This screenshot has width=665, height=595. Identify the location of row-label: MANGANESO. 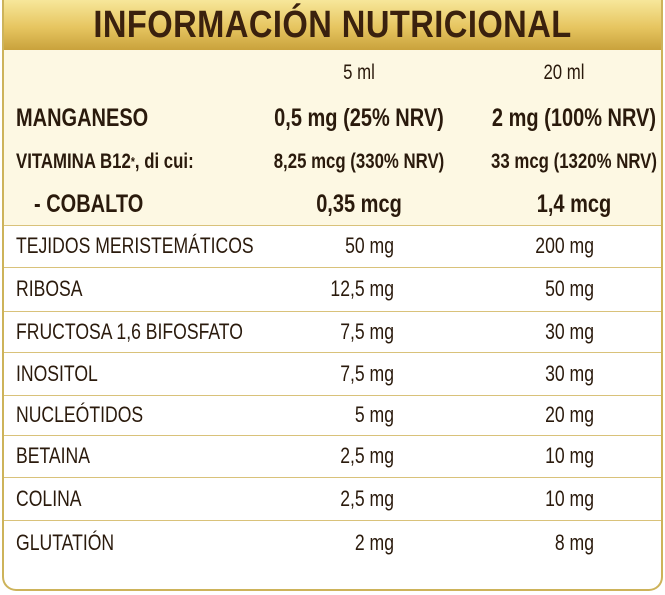
(82, 118).